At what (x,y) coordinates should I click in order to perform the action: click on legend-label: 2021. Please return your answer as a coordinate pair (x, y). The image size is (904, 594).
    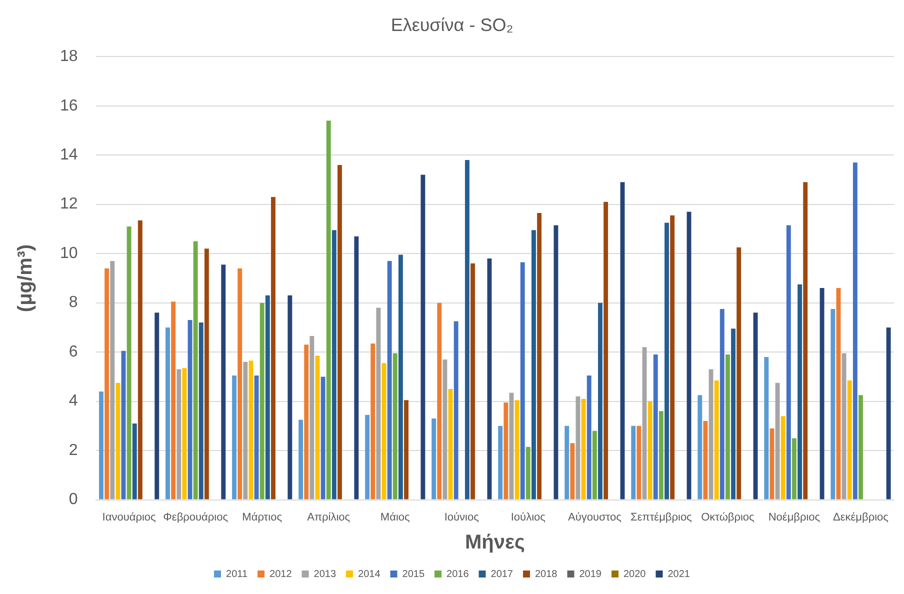
    Looking at the image, I should click on (679, 574).